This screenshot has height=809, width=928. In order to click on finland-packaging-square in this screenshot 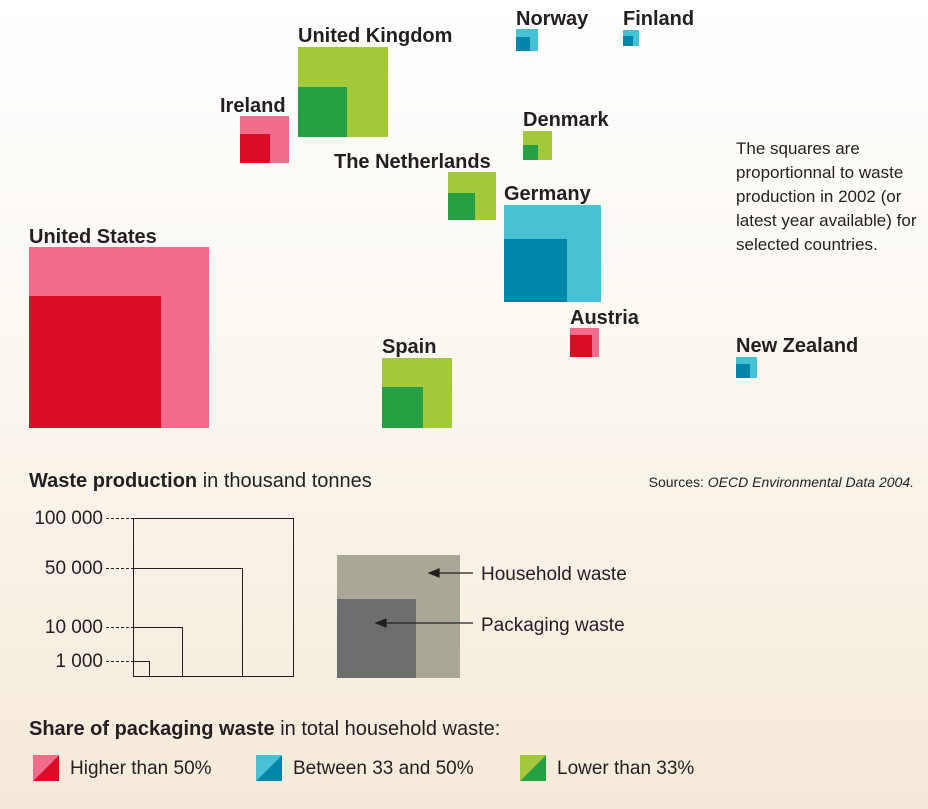, I will do `click(628, 41)`.